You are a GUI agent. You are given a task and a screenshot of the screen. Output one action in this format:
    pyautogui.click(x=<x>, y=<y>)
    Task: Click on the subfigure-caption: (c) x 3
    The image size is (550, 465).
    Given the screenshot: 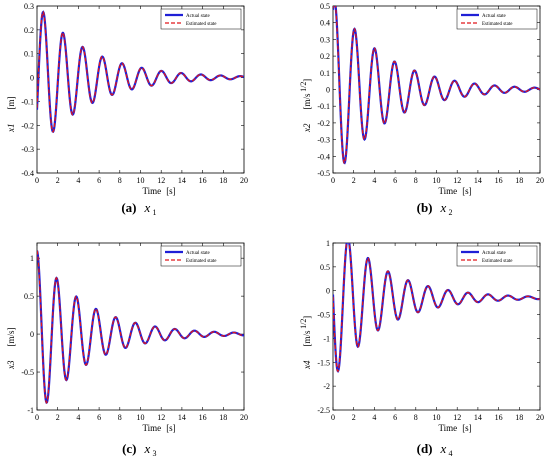 What is the action you would take?
    pyautogui.click(x=139, y=449)
    